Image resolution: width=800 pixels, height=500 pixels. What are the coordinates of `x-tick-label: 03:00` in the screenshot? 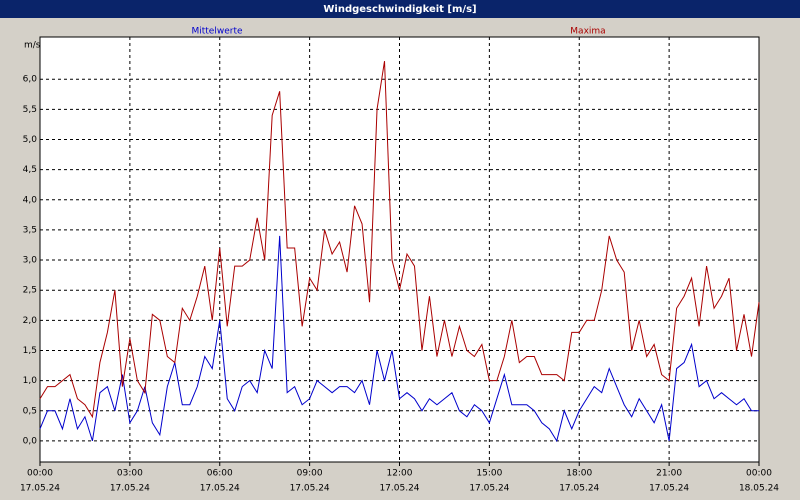 It's located at (130, 474).